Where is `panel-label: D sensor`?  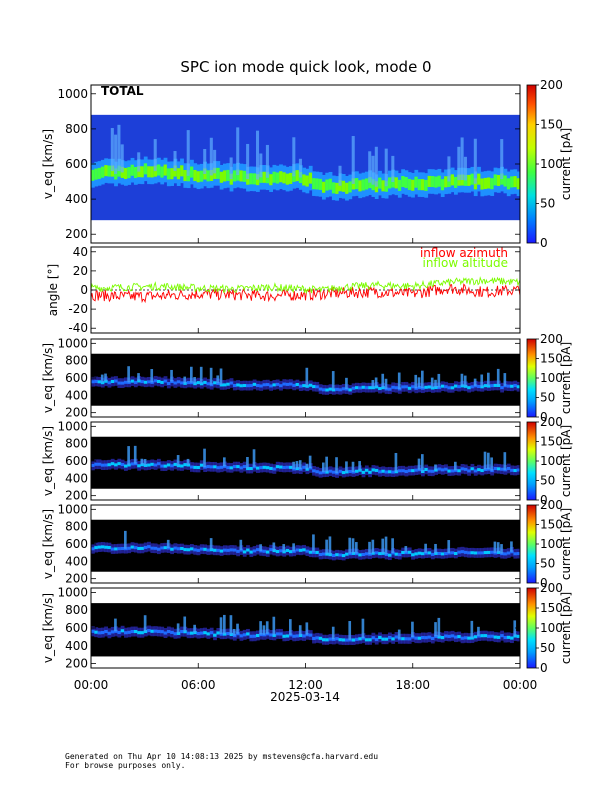
panel-label: D sensor is located at coordinates (130, 594).